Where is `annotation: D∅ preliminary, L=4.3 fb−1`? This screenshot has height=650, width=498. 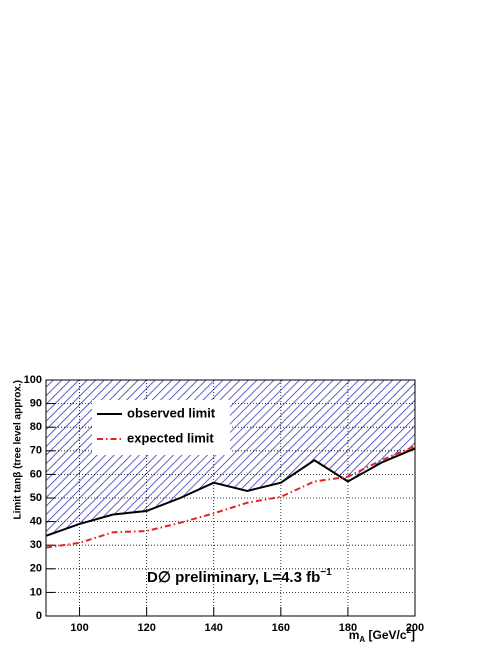
annotation: D∅ preliminary, L=4.3 fb−1 is located at coordinates (239, 576).